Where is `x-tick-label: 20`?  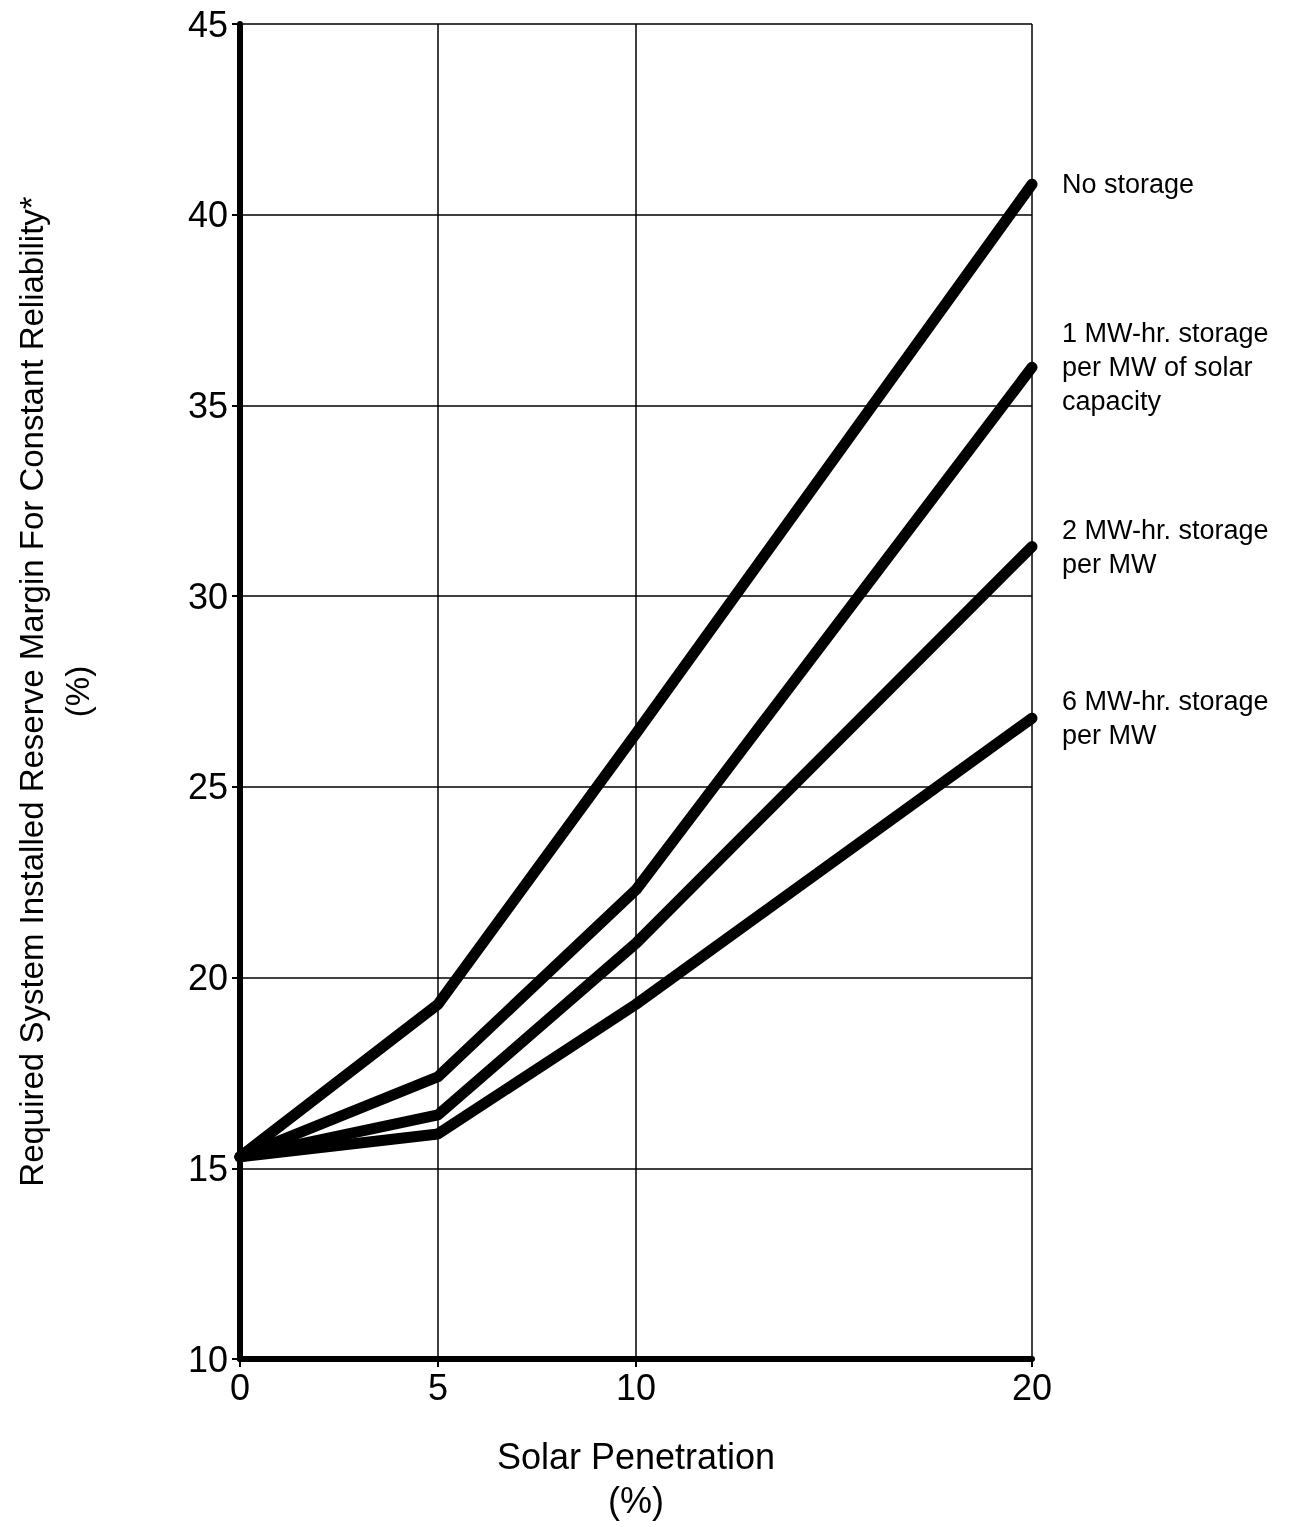 x-tick-label: 20 is located at coordinates (1032, 1387).